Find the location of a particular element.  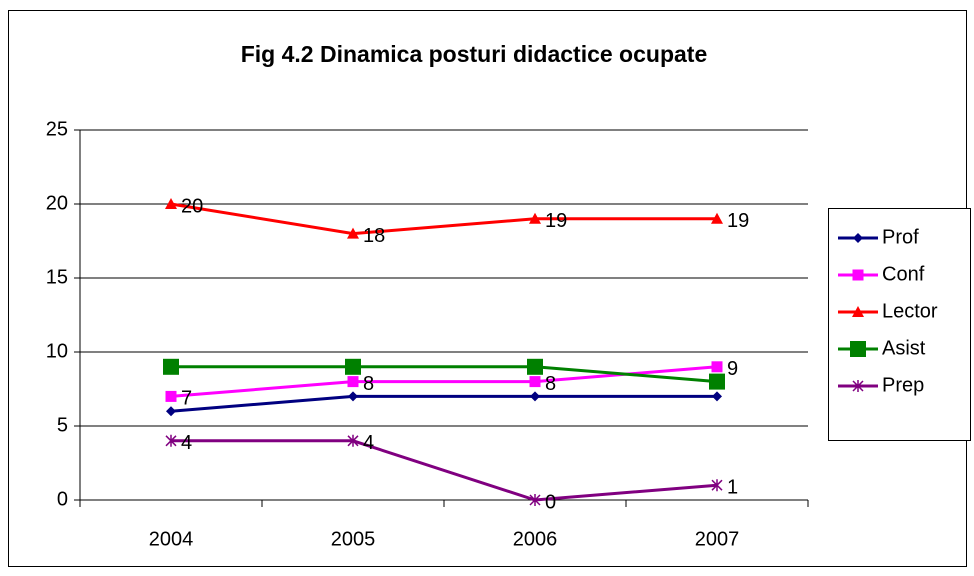

data-label: 18 is located at coordinates (374, 236).